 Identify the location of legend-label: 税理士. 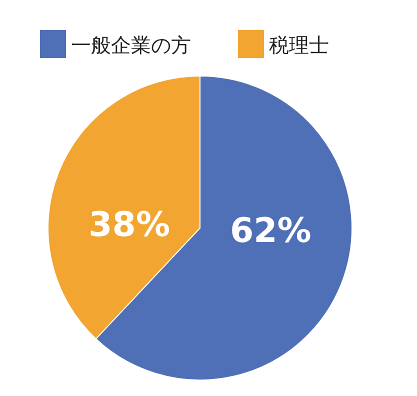
(299, 45).